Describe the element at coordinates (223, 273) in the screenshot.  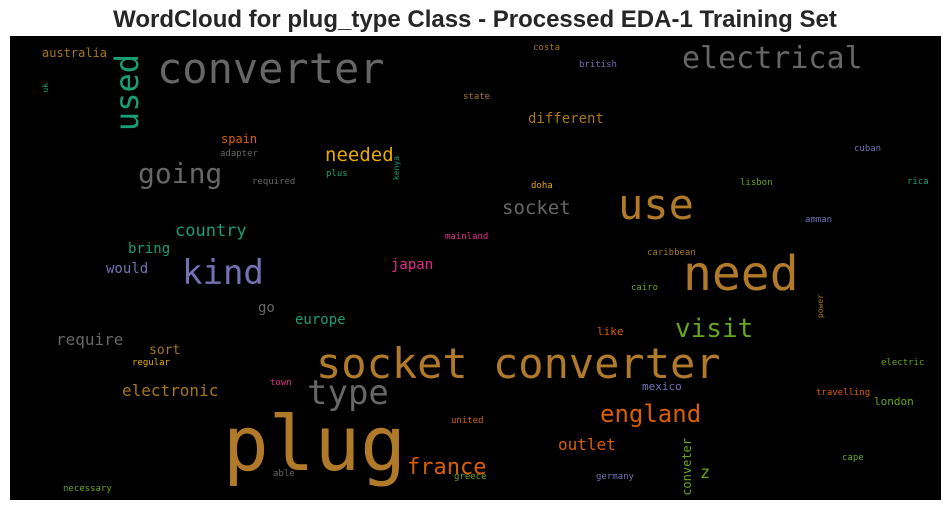
I see `word-kind: kind` at that location.